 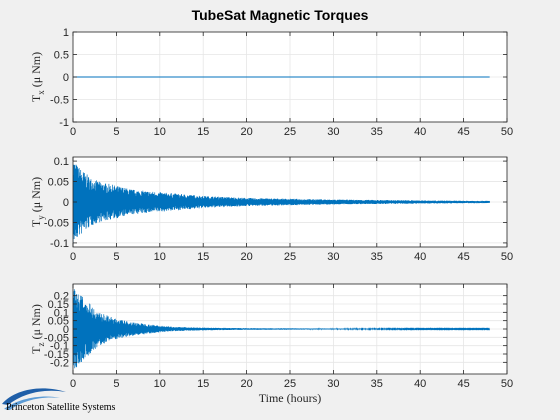 What do you see at coordinates (37, 77) in the screenshot?
I see `y-axis-label: Tx (μ Nm)` at bounding box center [37, 77].